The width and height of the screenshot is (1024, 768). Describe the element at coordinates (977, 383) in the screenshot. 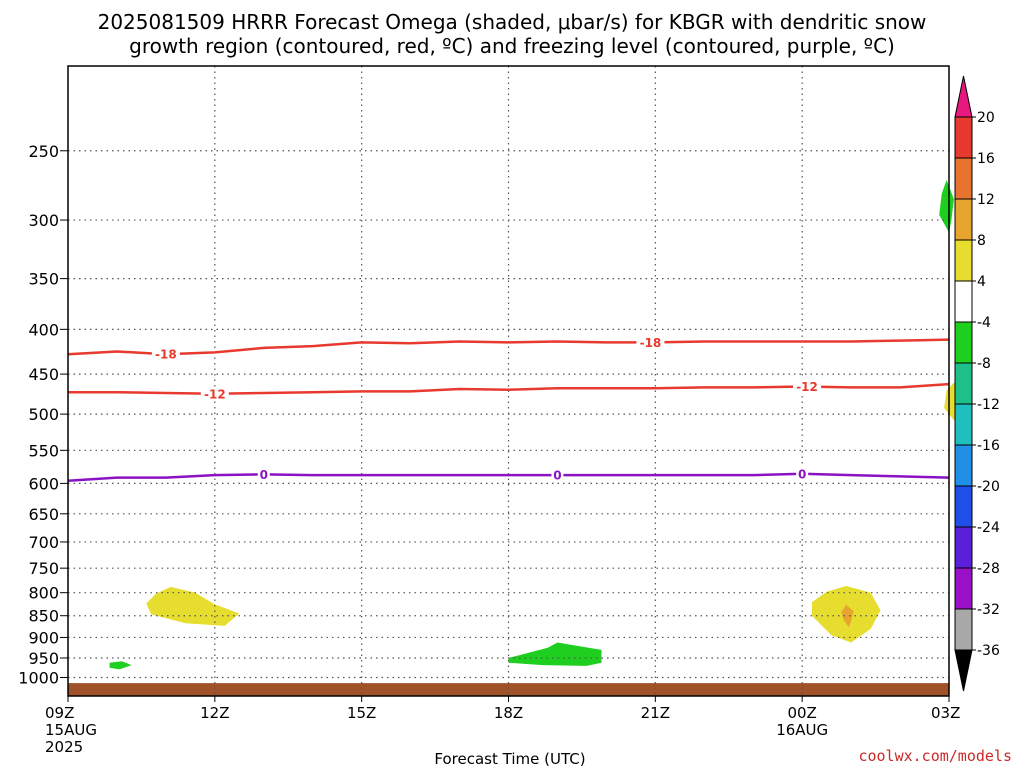

I see `colorbar: 20 16 12 8 4 -4 -8 -12 -16 -20 -24 -28 -32 -36` at that location.